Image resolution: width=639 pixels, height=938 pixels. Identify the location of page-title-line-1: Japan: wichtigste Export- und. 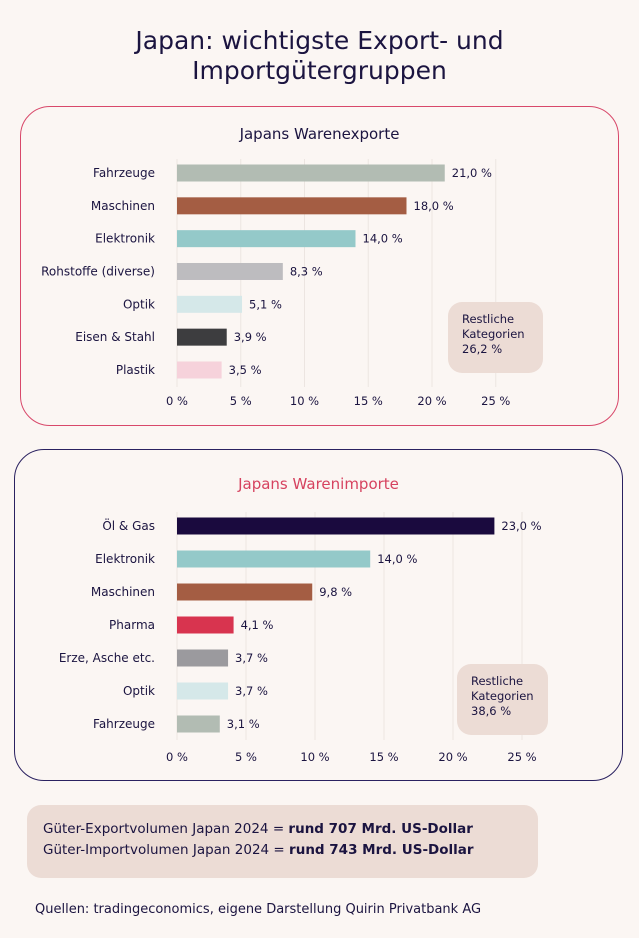
(319, 40).